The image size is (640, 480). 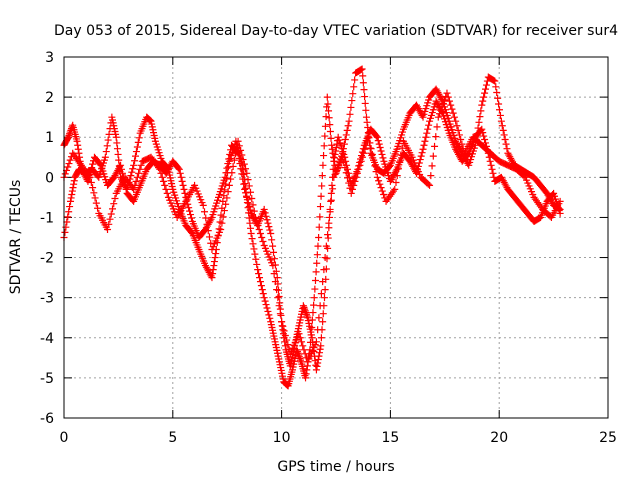 I want to click on x-tick-label: 20, so click(x=499, y=438).